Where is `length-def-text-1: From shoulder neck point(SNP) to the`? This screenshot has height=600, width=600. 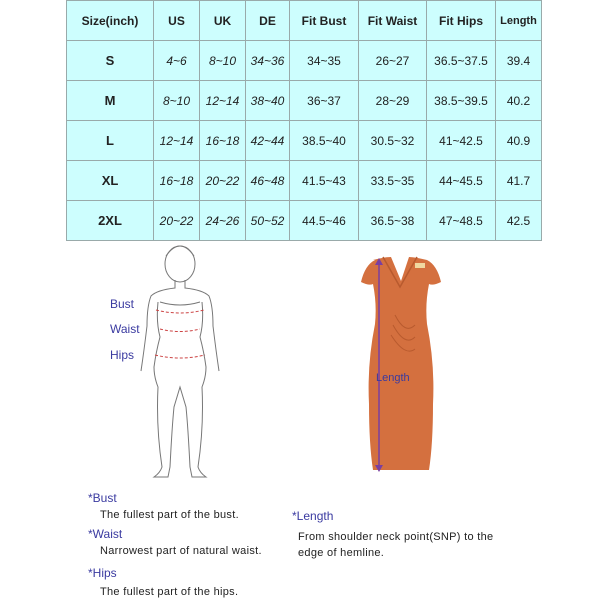
length-def-text-1: From shoulder neck point(SNP) to the is located at coordinates (396, 537).